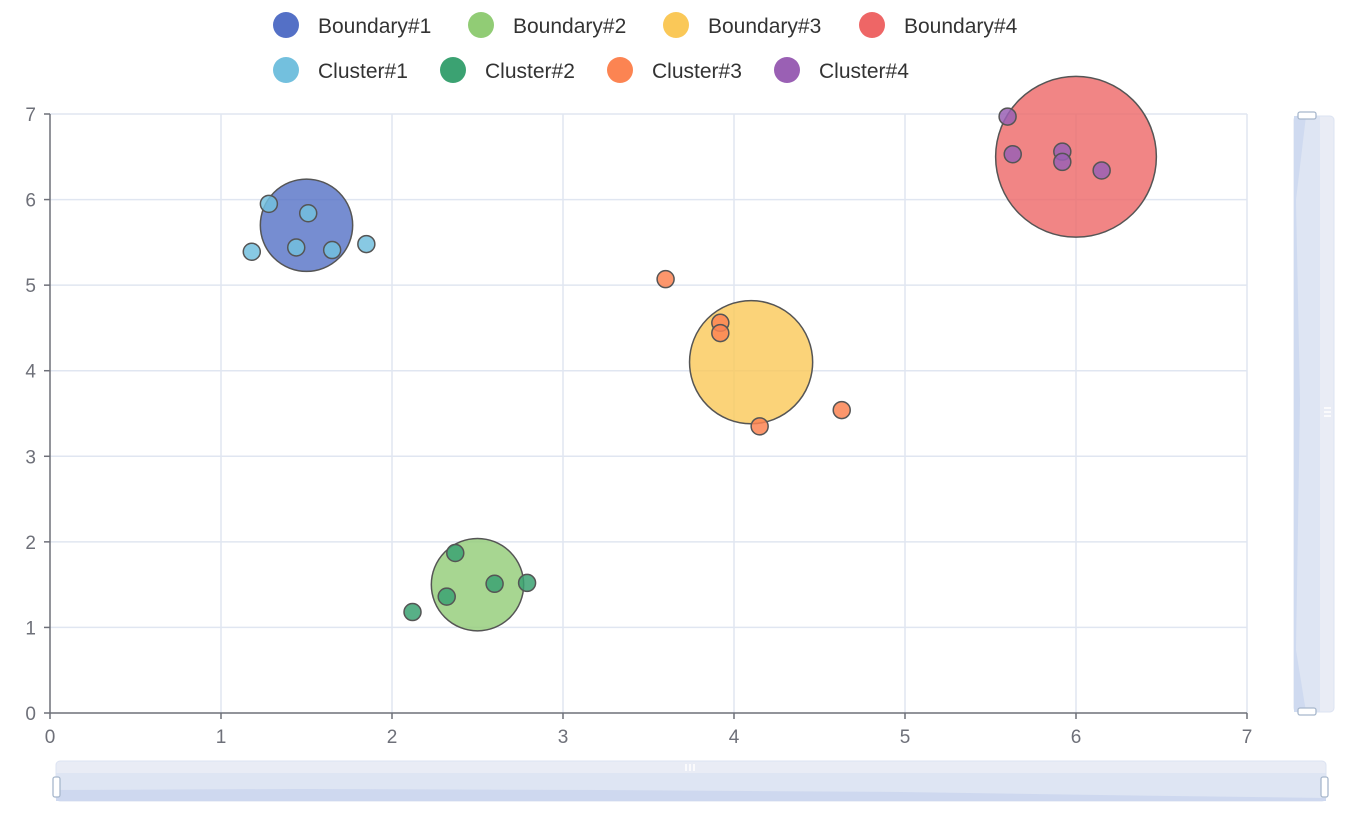 This screenshot has width=1359, height=822. I want to click on y-tick-label: 4, so click(30, 372).